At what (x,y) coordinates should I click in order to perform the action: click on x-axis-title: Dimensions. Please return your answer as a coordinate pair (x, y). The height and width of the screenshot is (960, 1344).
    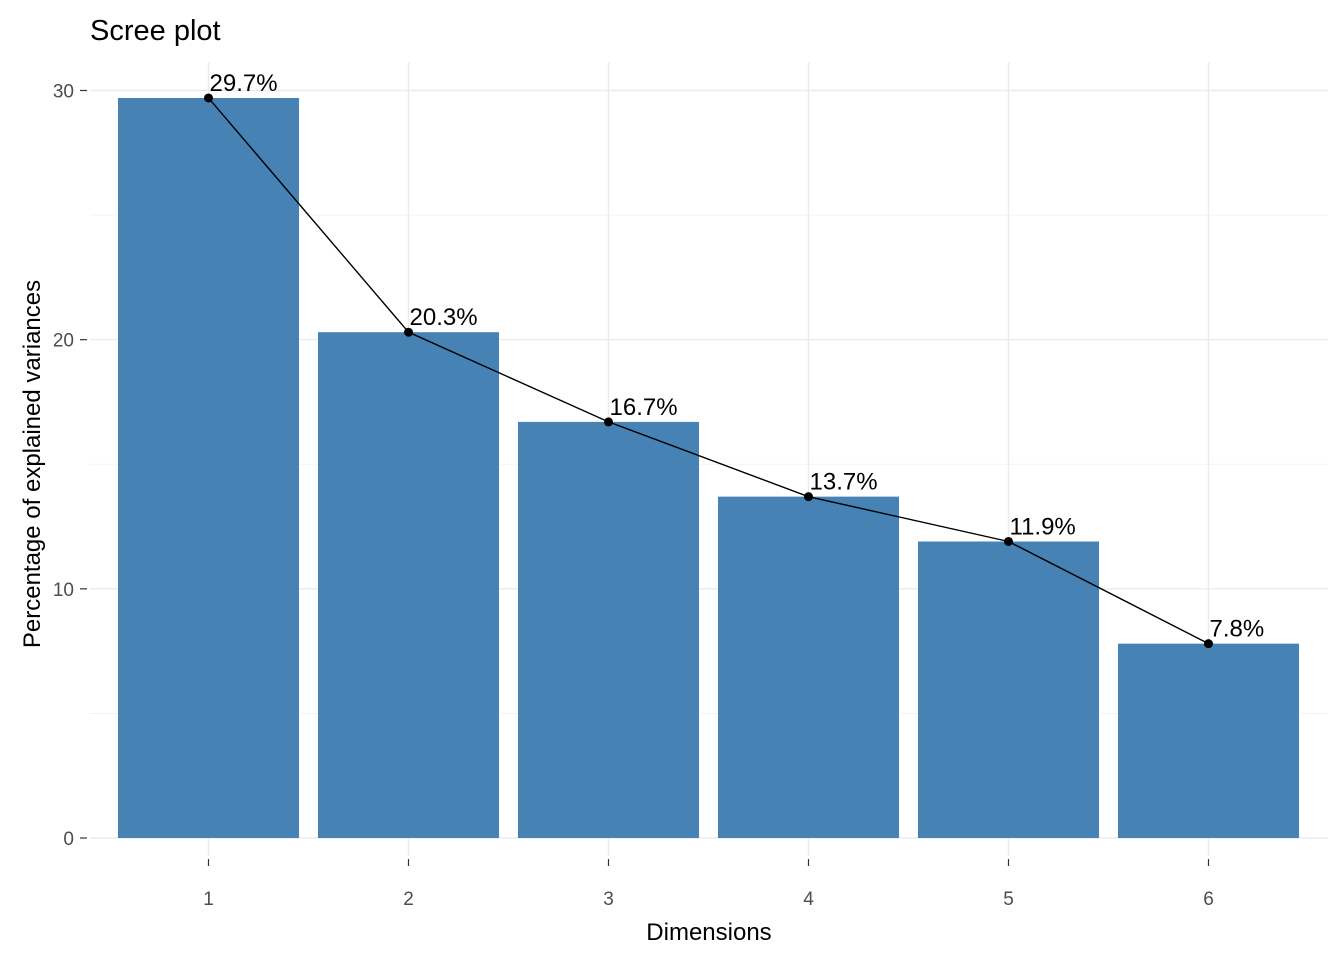
    Looking at the image, I should click on (708, 932).